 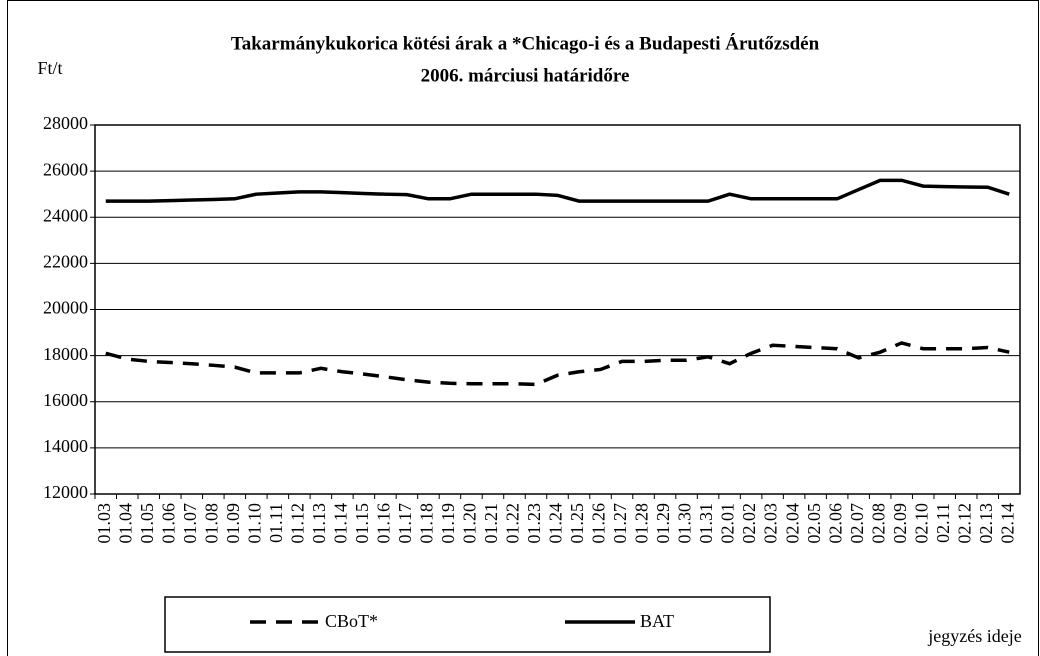 What do you see at coordinates (921, 523) in the screenshot?
I see `x-tick-label: 02.10` at bounding box center [921, 523].